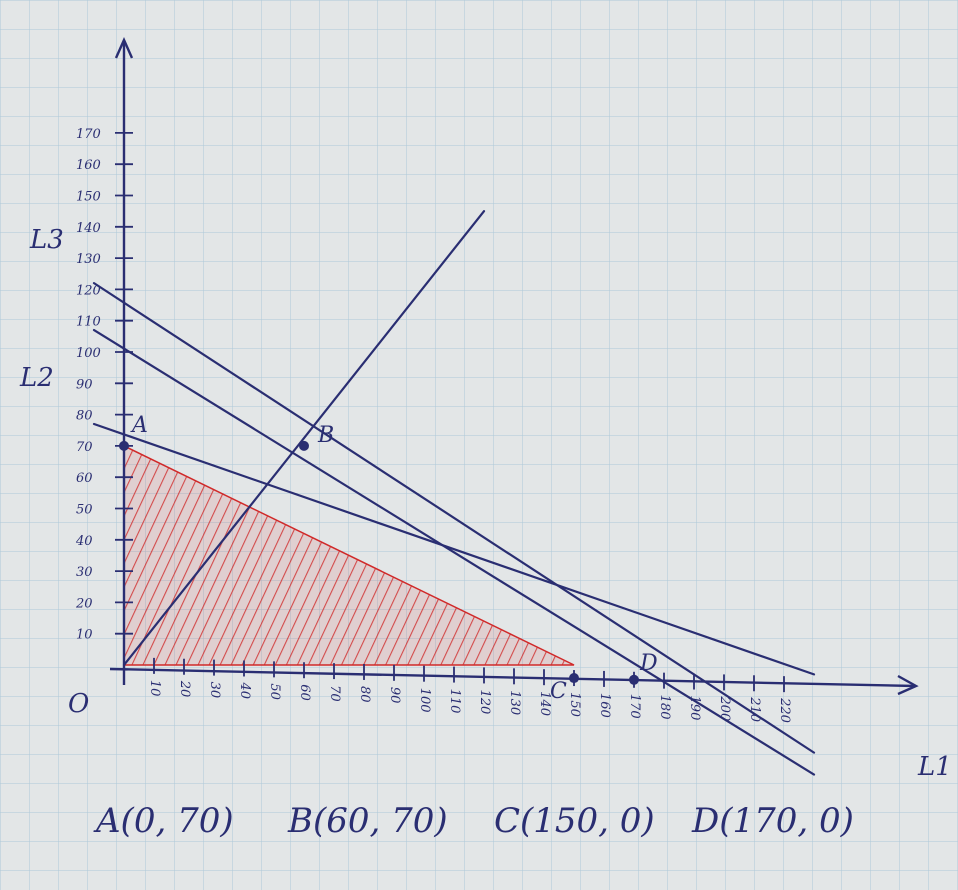  Describe the element at coordinates (88, 353) in the screenshot. I see `y-tick-label: 100` at that location.